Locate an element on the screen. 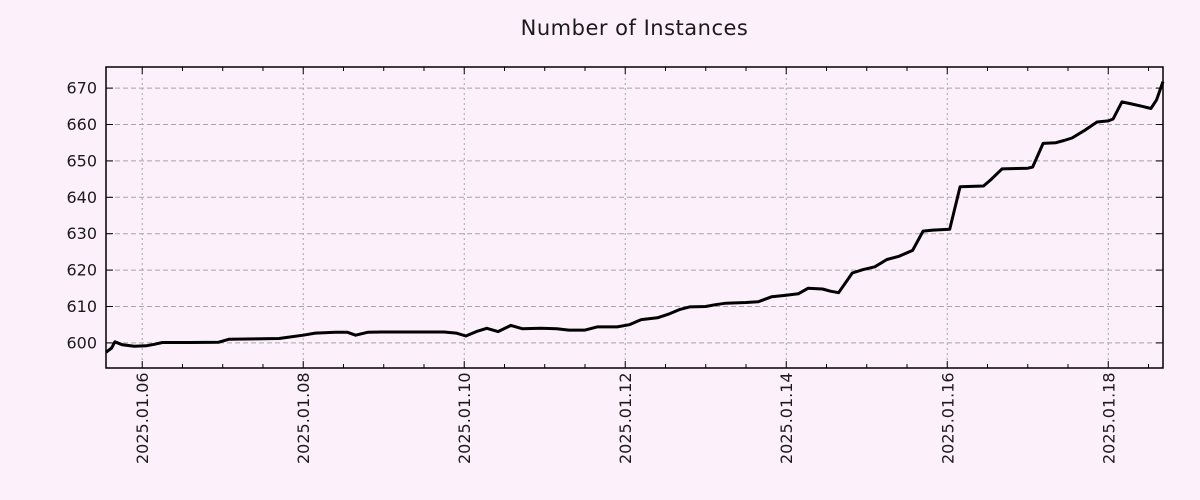 The width and height of the screenshot is (1200, 500). y-tick-label: 650 is located at coordinates (81, 160).